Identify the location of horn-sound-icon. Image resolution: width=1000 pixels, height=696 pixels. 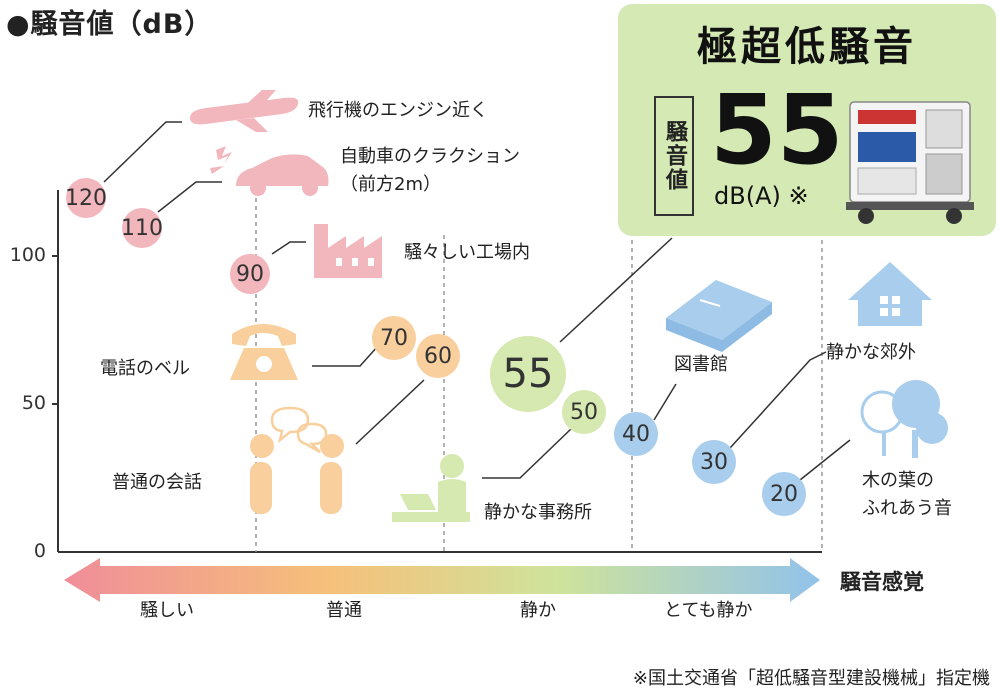
(221, 160).